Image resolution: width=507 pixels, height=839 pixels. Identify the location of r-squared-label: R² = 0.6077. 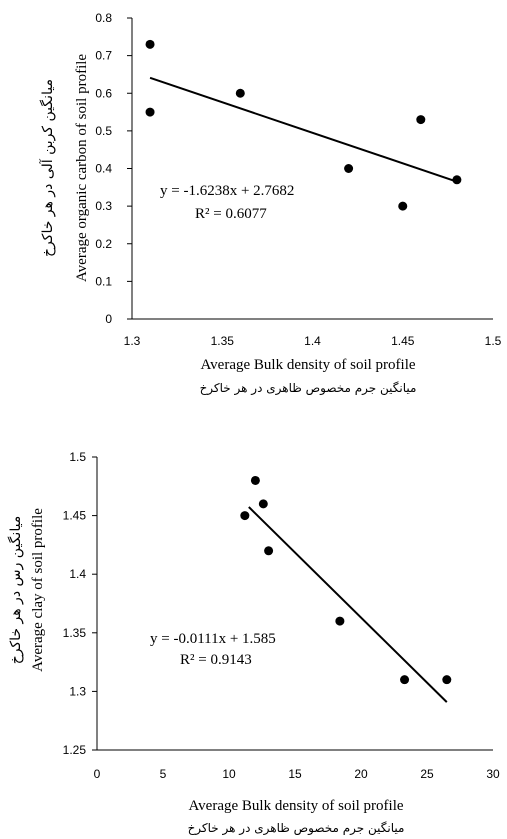
(231, 214).